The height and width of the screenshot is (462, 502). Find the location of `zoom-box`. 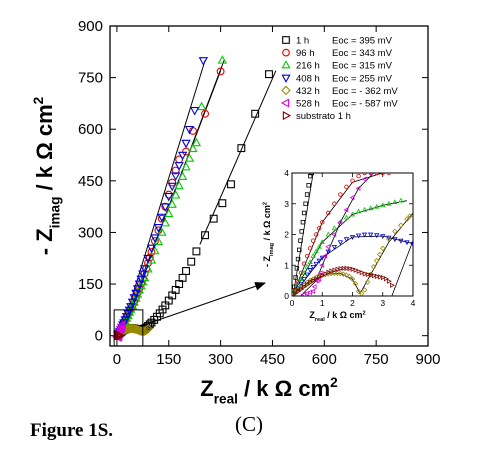

zoom-box is located at coordinates (128, 328).